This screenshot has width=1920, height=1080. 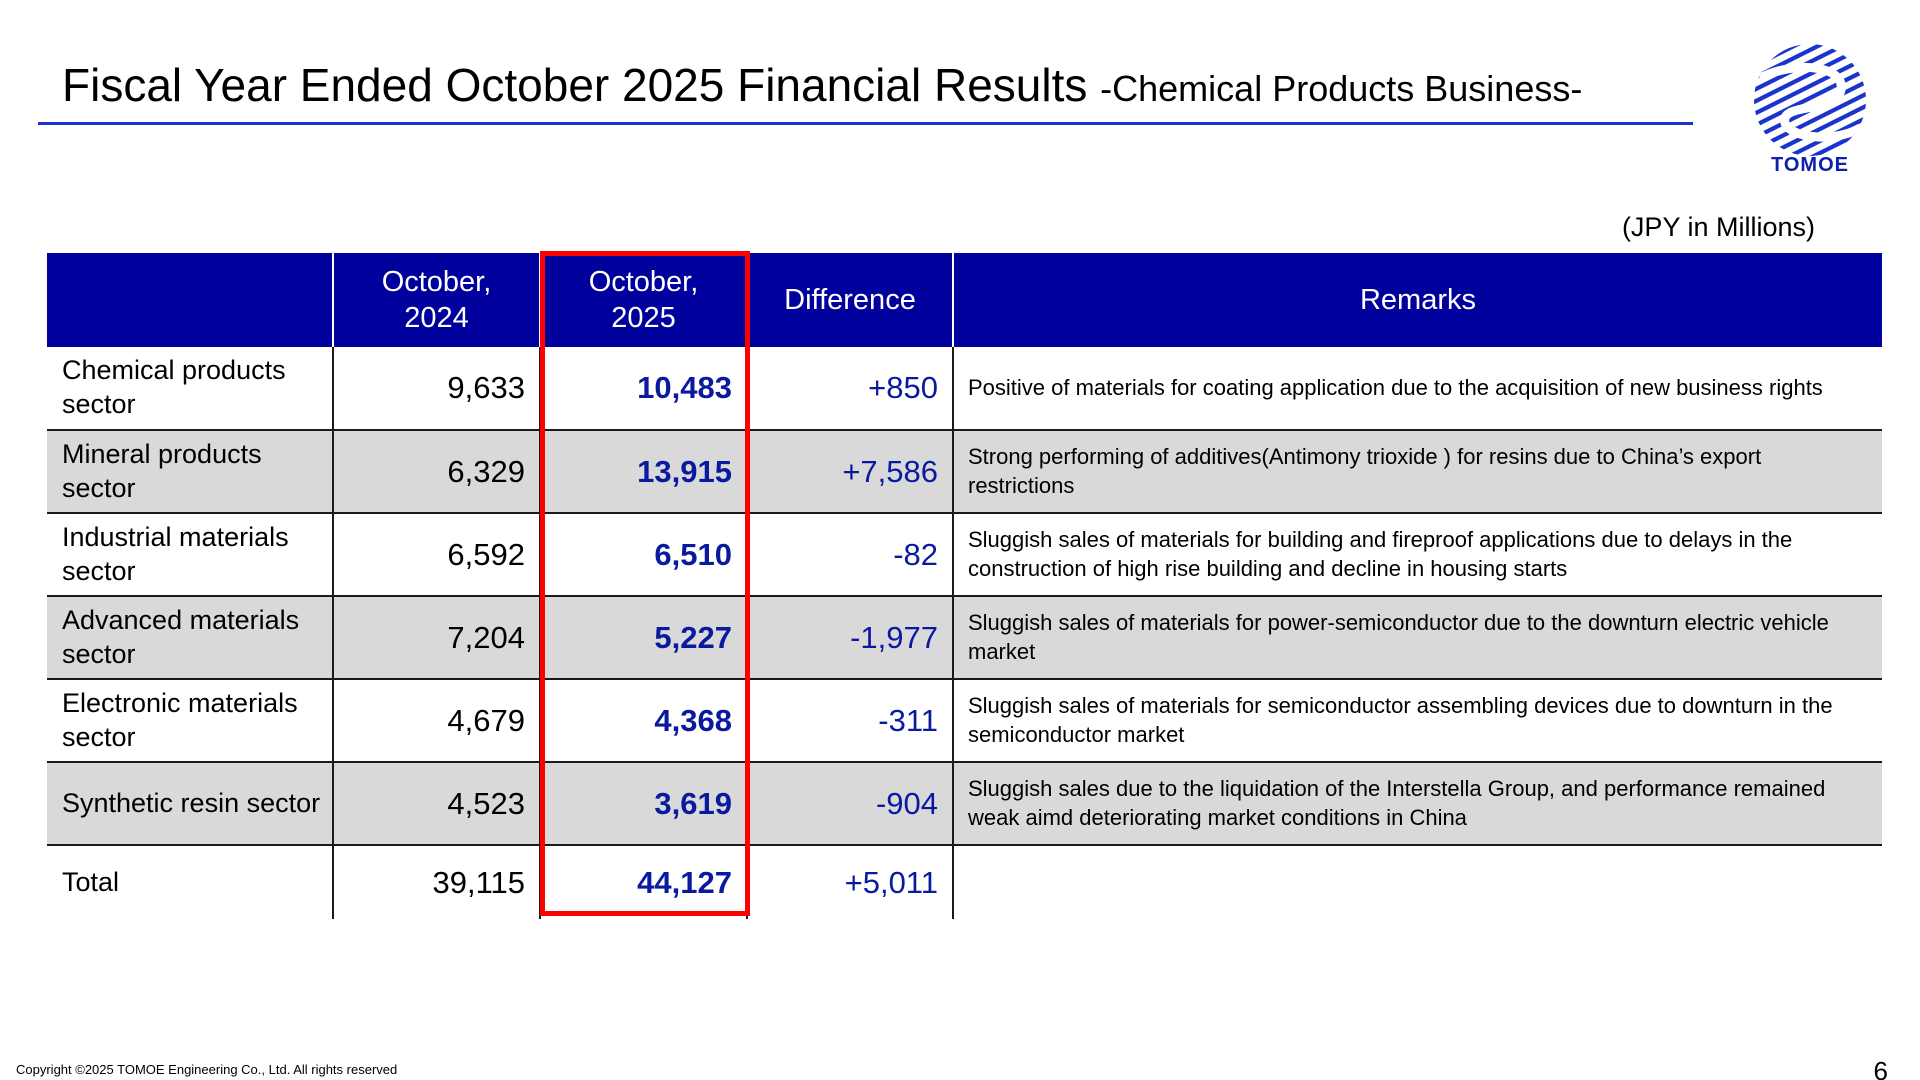 I want to click on header-difference: Difference, so click(x=850, y=300).